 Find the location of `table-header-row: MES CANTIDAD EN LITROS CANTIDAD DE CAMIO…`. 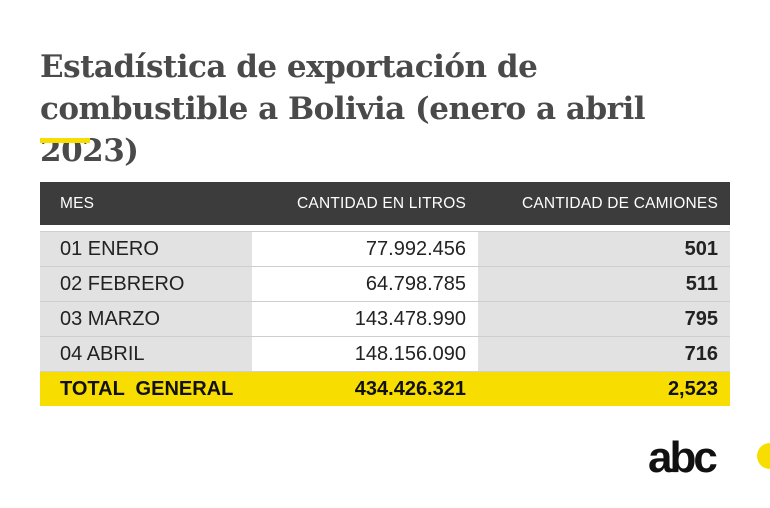

table-header-row: MES CANTIDAD EN LITROS CANTIDAD DE CAMIO… is located at coordinates (385, 203).